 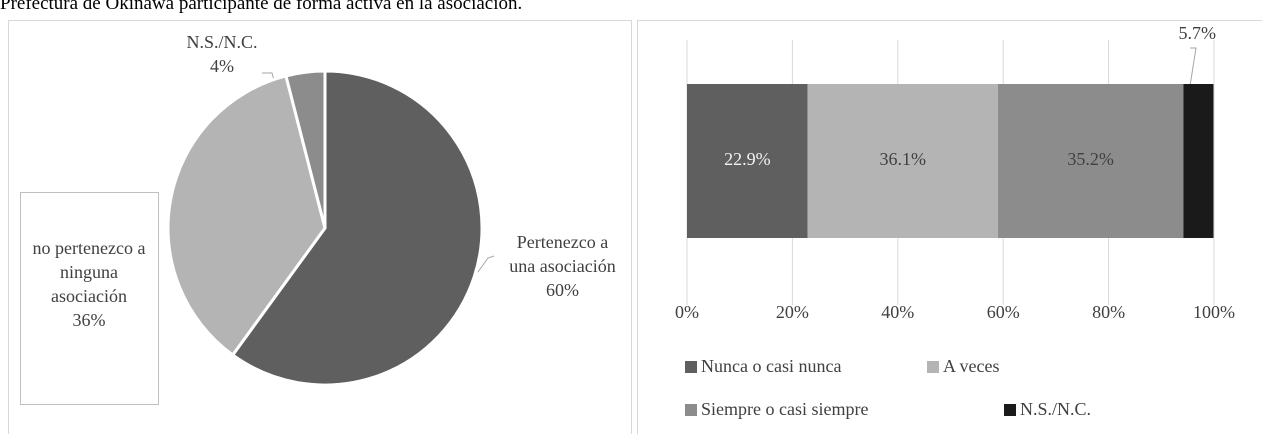 What do you see at coordinates (1055, 409) in the screenshot?
I see `legend-label: N.S./N.C.` at bounding box center [1055, 409].